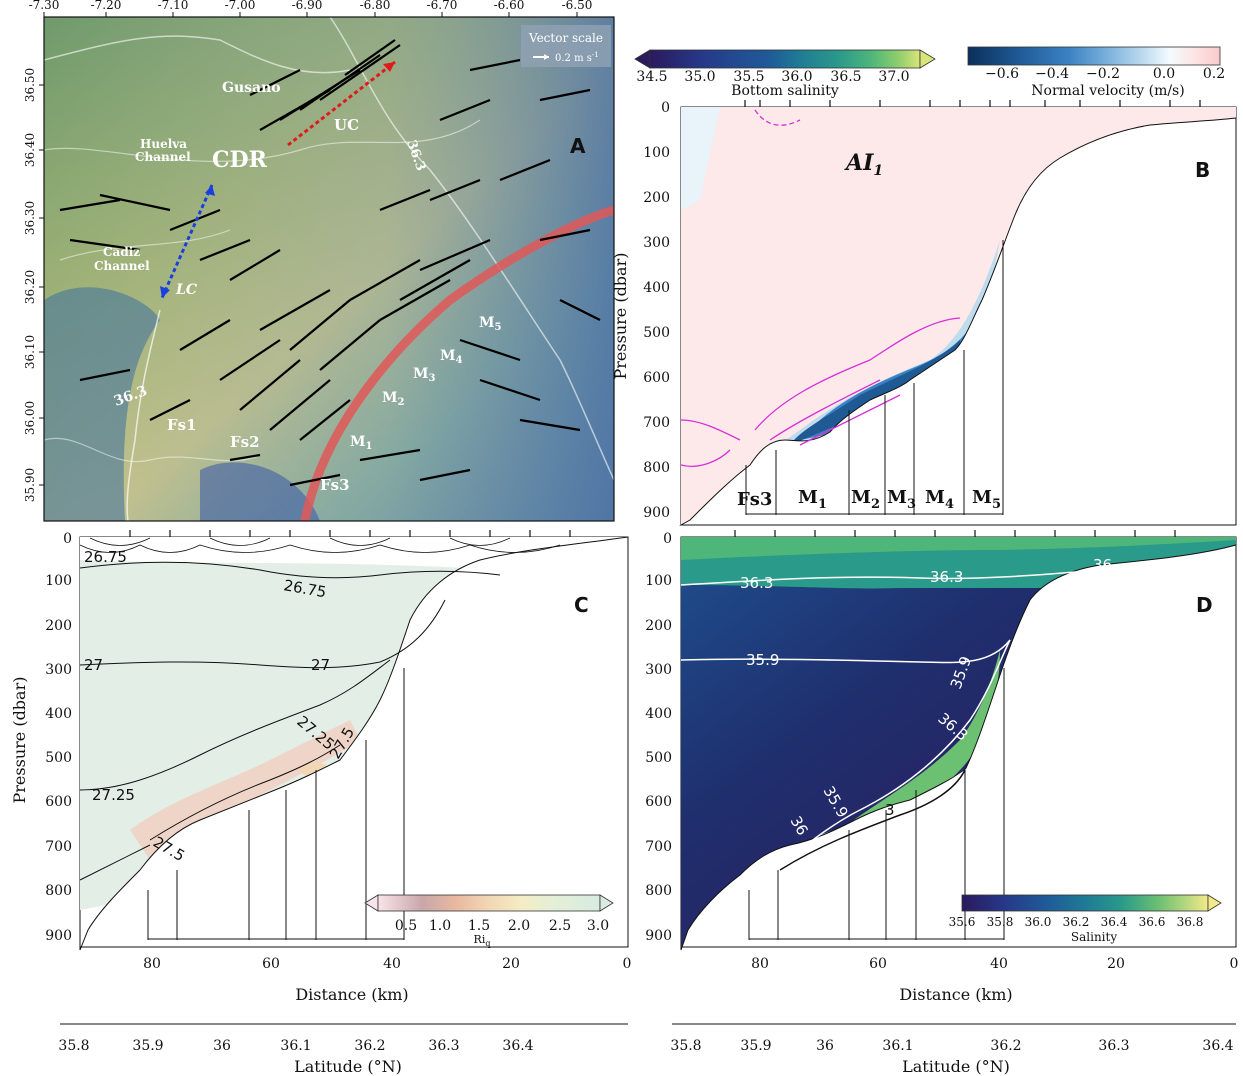  Describe the element at coordinates (880, 765) in the screenshot. I see `high-salinity-core` at that location.